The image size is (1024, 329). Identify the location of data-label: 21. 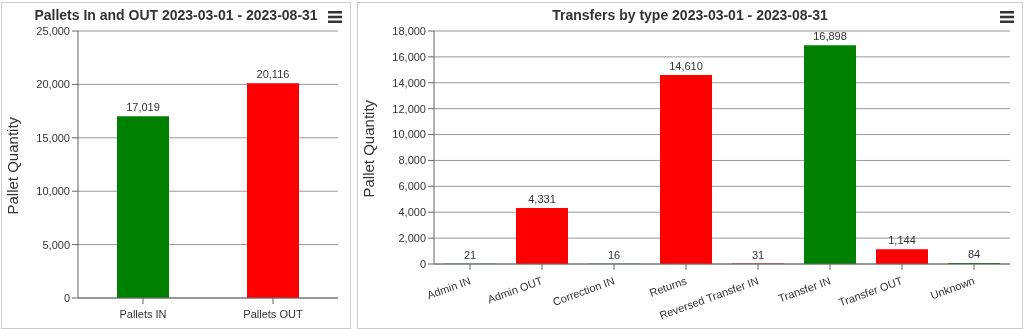
(470, 254).